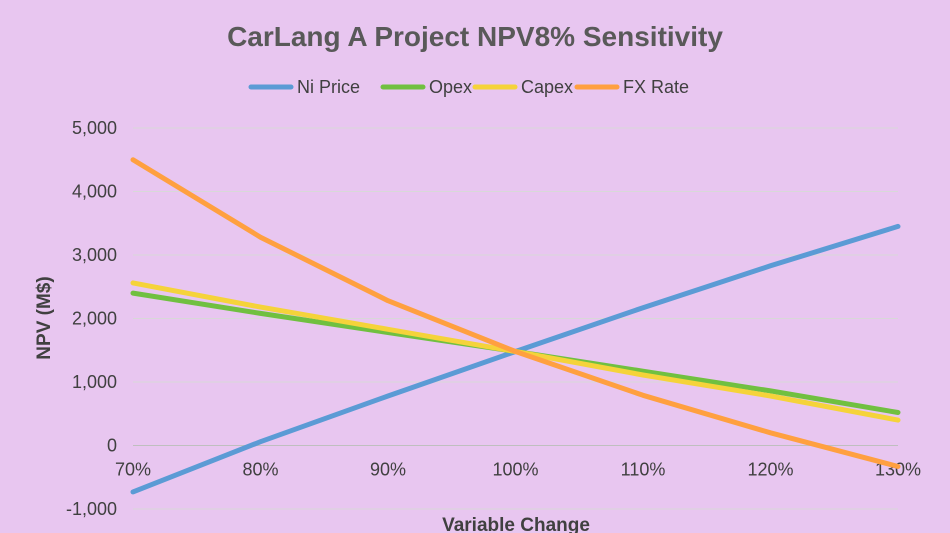  Describe the element at coordinates (260, 470) in the screenshot. I see `x-tick-label: 80%` at that location.